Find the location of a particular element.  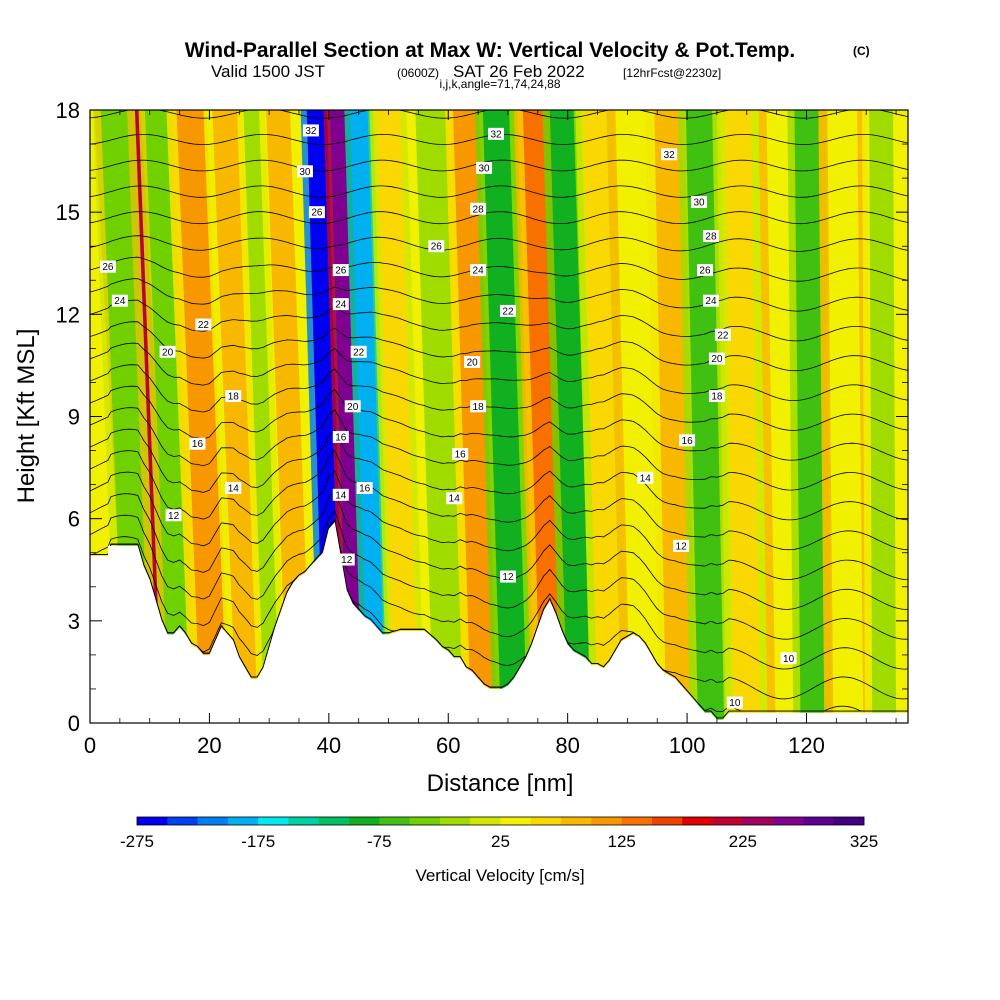

contour-label-text: 14 is located at coordinates (646, 478).